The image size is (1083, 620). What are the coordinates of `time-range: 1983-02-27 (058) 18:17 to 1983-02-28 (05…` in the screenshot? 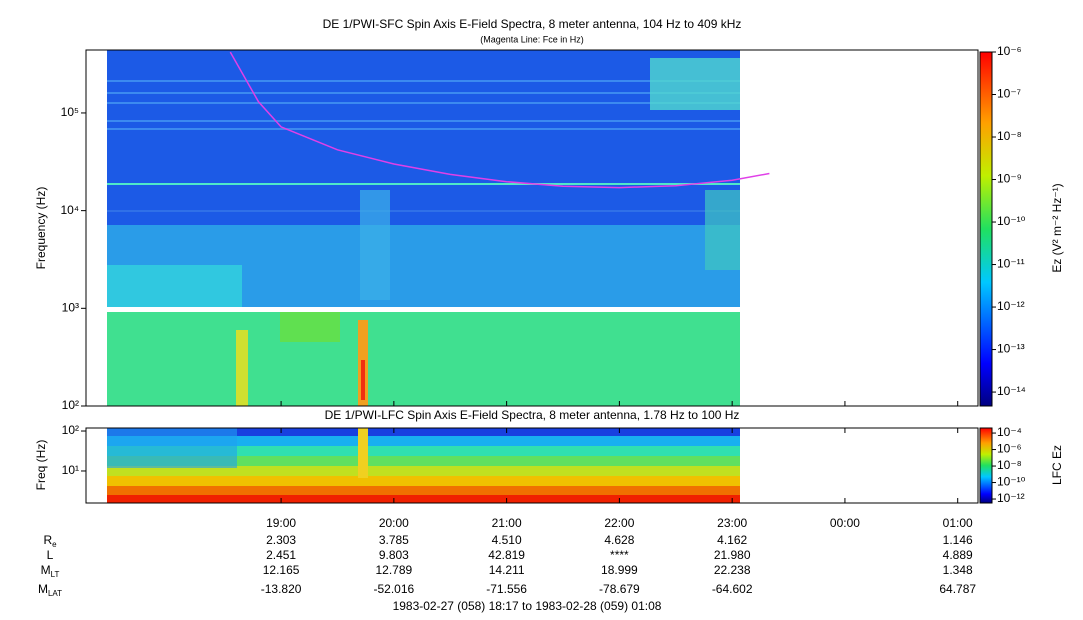 It's located at (527, 606).